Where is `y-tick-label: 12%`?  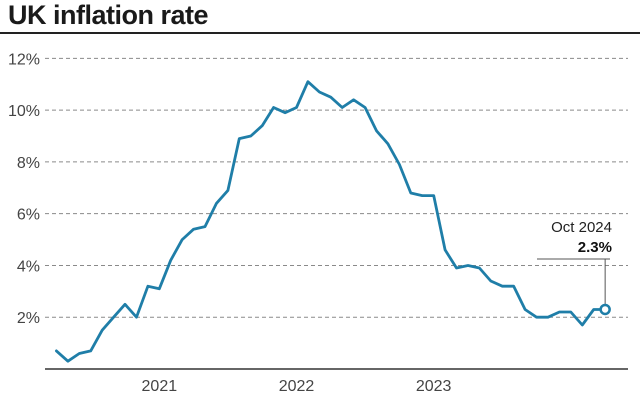
y-tick-label: 12% is located at coordinates (24, 59).